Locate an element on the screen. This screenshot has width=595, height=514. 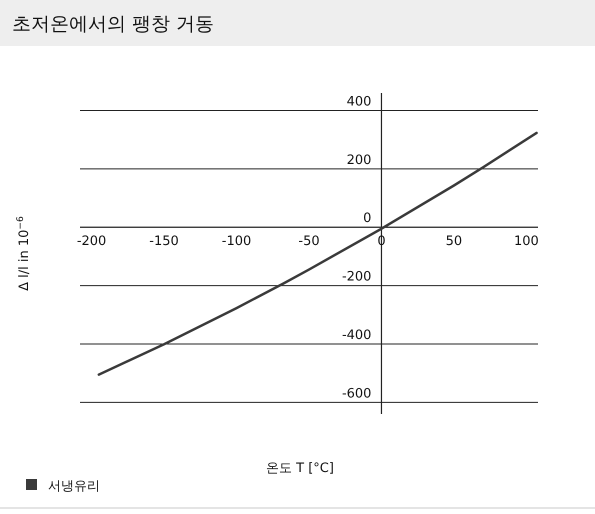
y-tick-label: 0 is located at coordinates (367, 218).